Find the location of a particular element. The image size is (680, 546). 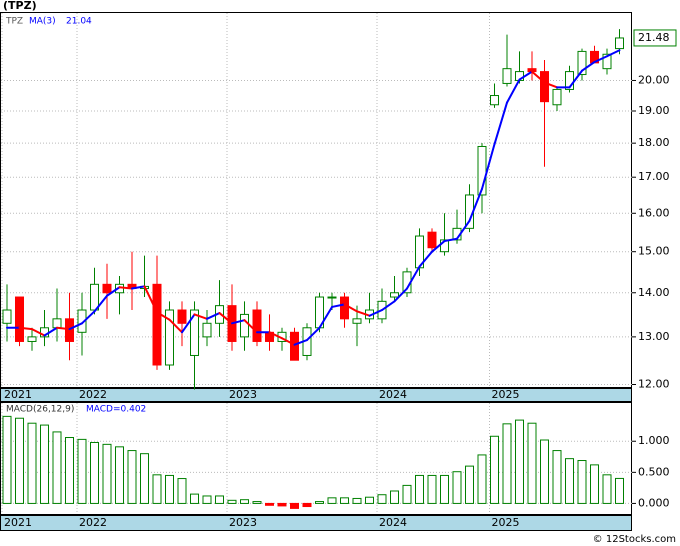

y-tick-label: 20.00 is located at coordinates (654, 79).